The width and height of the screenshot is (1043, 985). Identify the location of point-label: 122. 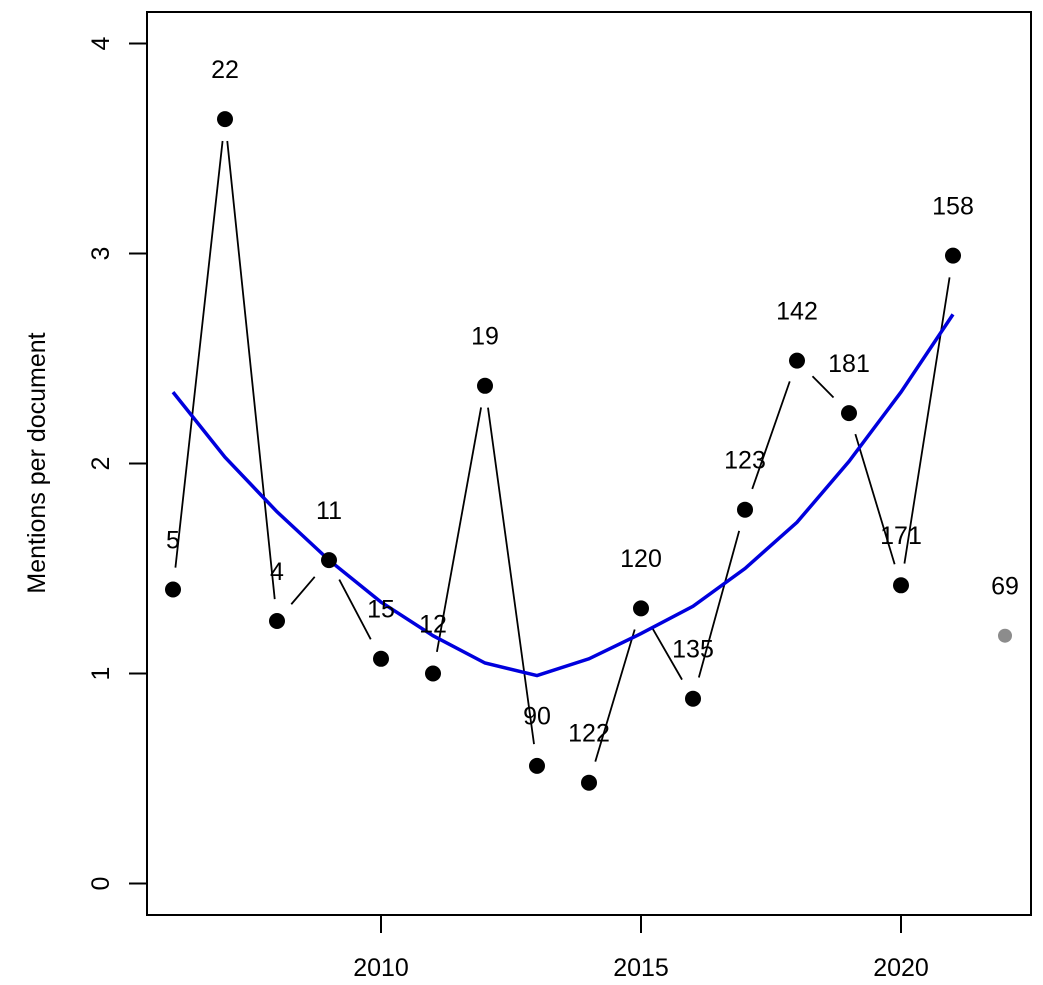
(589, 733).